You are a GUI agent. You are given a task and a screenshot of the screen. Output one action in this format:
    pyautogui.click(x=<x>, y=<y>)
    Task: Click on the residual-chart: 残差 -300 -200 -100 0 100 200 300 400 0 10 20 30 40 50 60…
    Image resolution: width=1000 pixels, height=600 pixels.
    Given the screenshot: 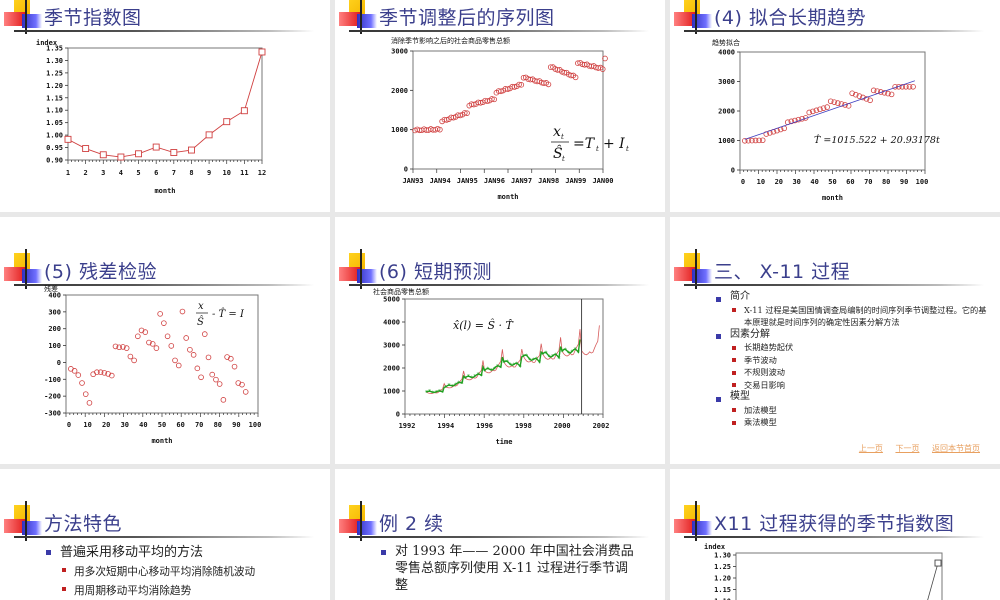 What is the action you would take?
    pyautogui.click(x=162, y=370)
    